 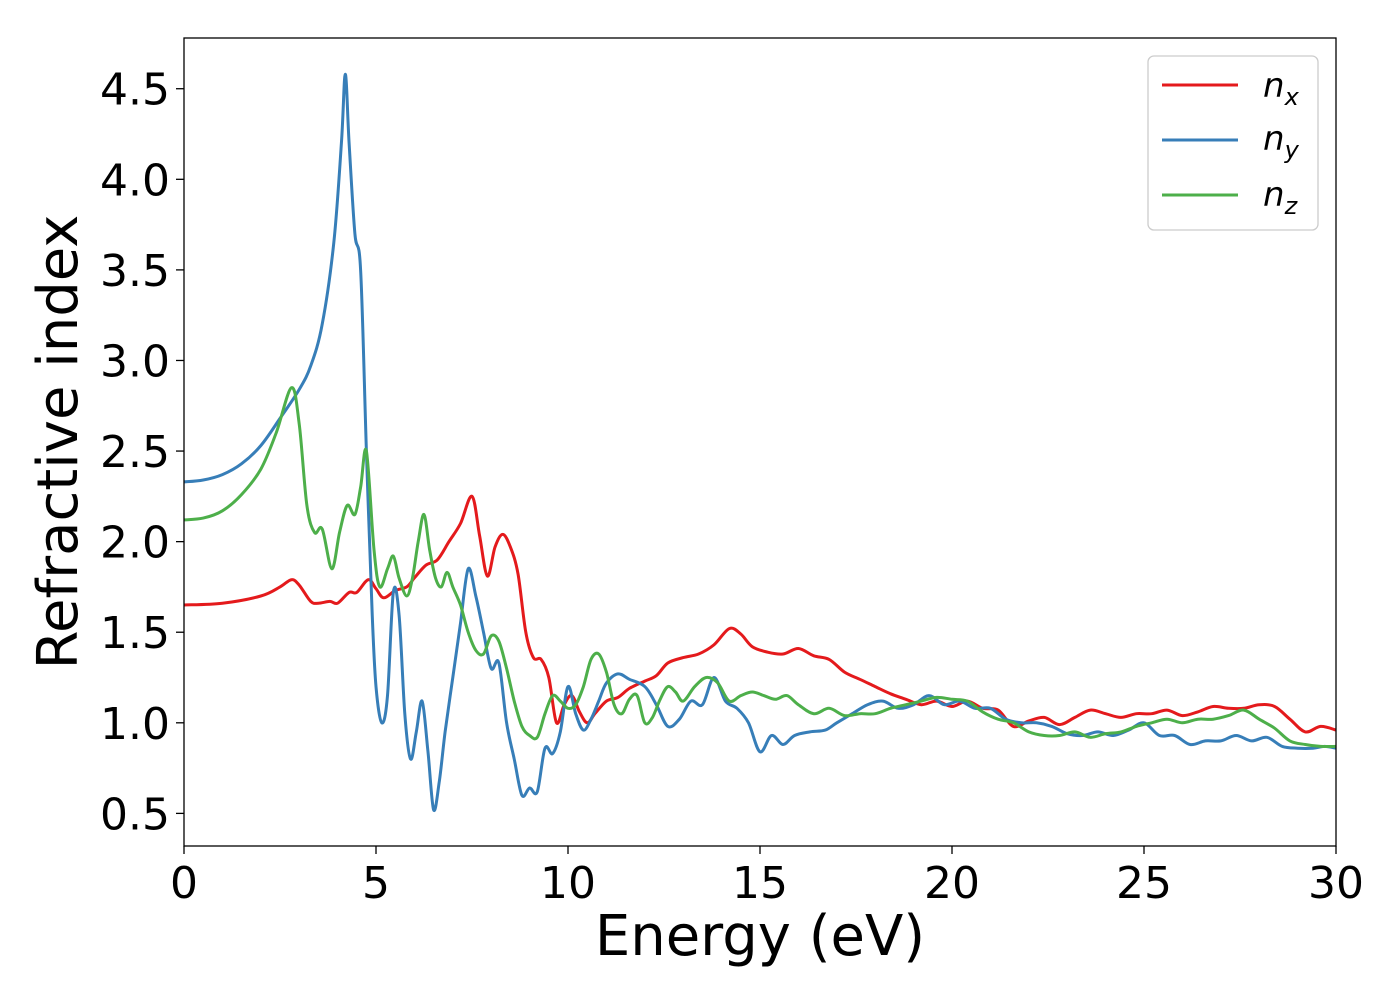 I want to click on legend: nx ny nz, so click(x=1233, y=143).